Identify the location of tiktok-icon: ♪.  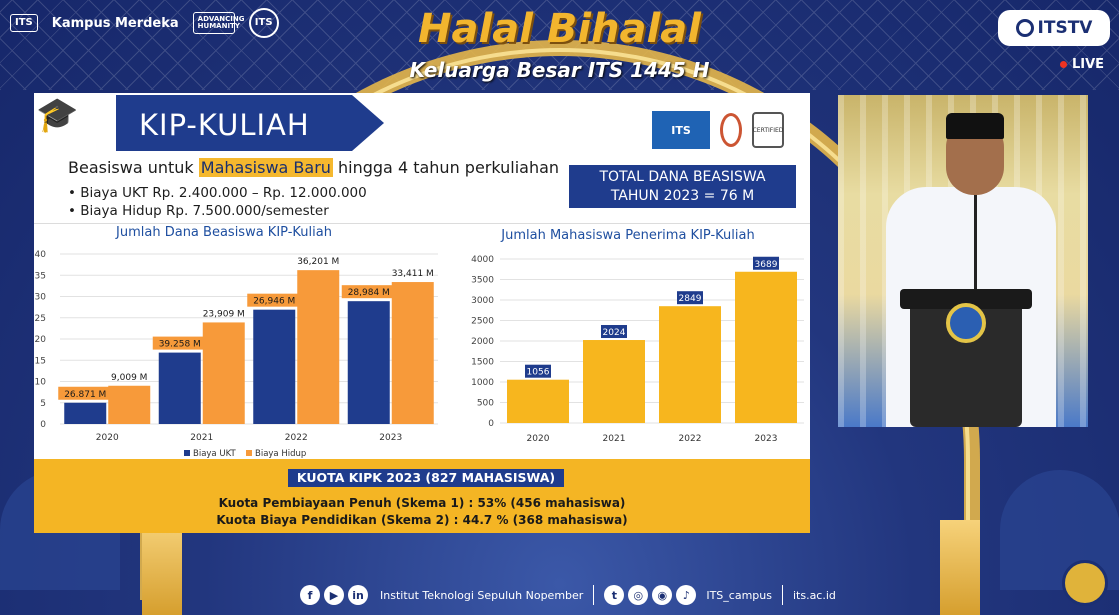
(686, 595).